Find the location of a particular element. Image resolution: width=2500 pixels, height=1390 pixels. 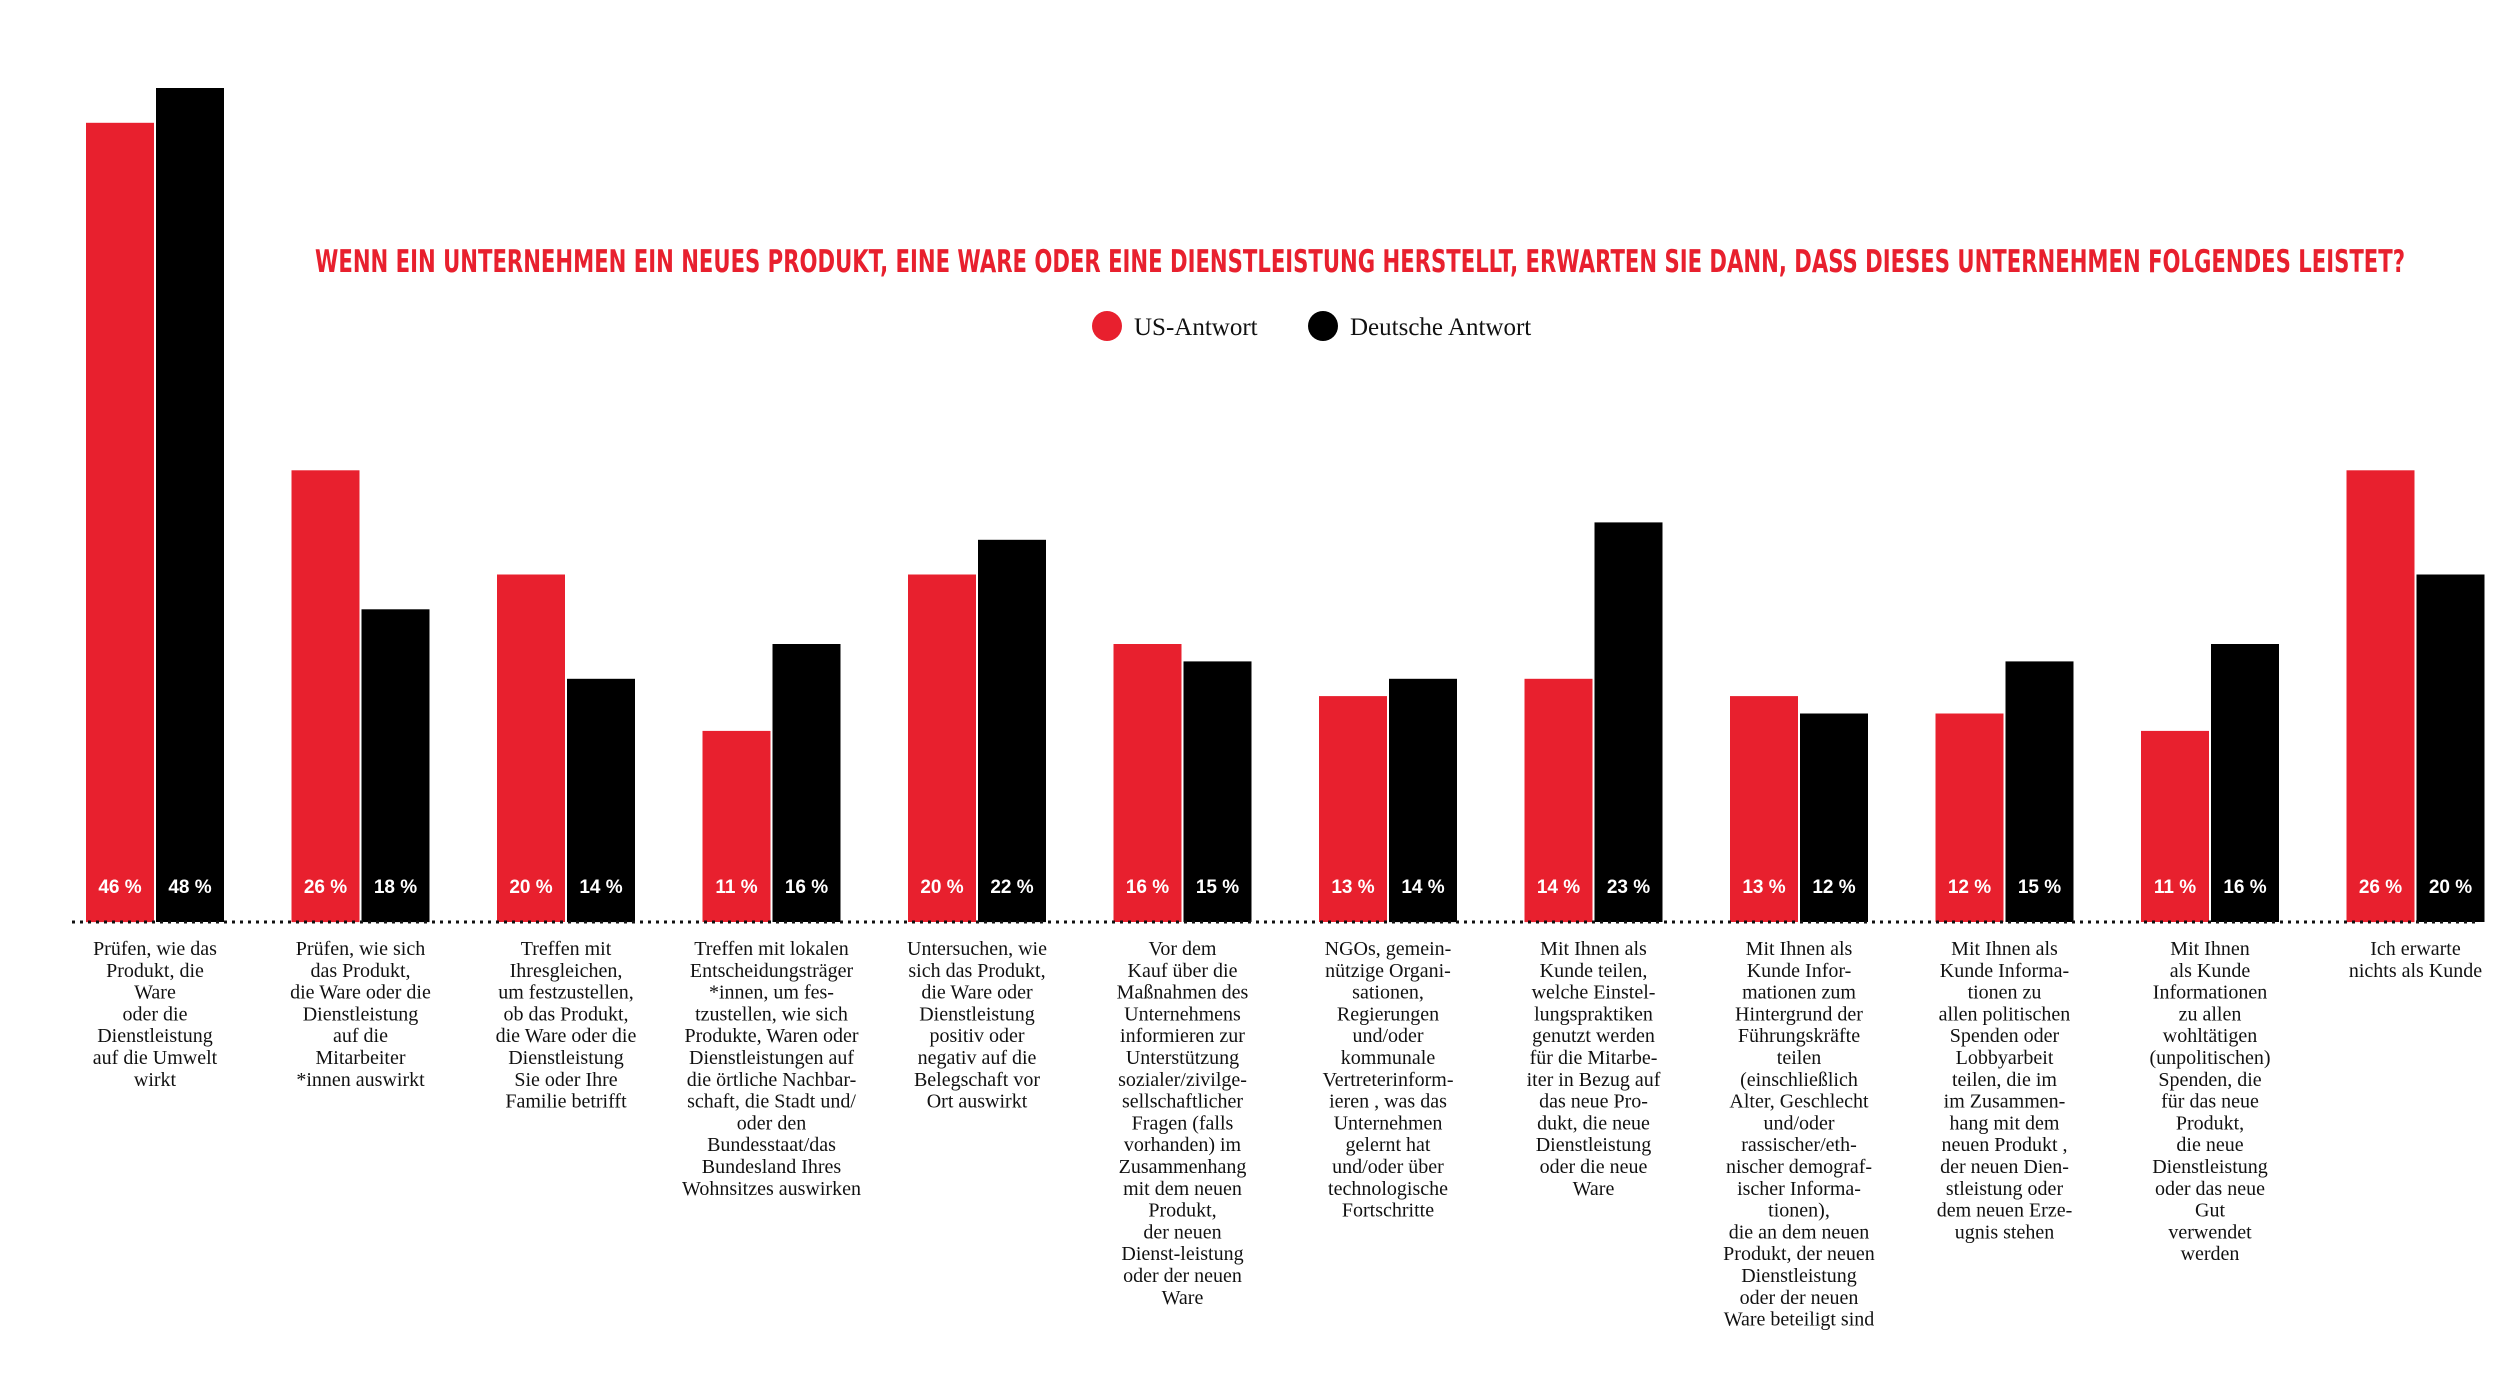

value-label-us-7: 13 % is located at coordinates (1352, 887).